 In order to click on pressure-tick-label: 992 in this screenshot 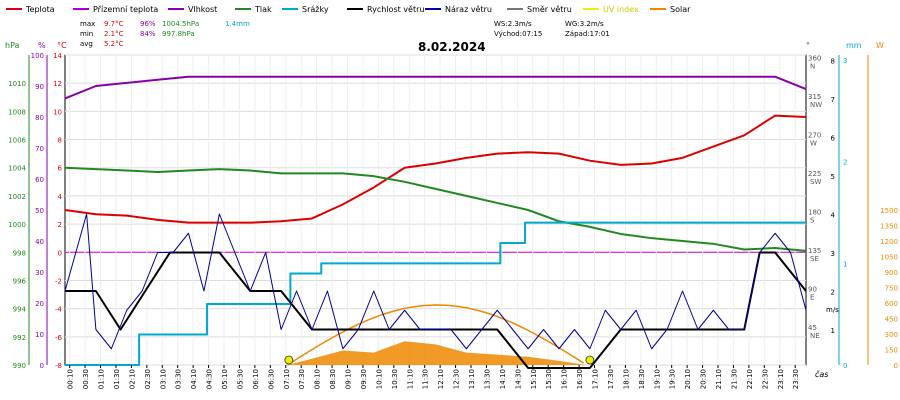, I will do `click(19, 338)`.